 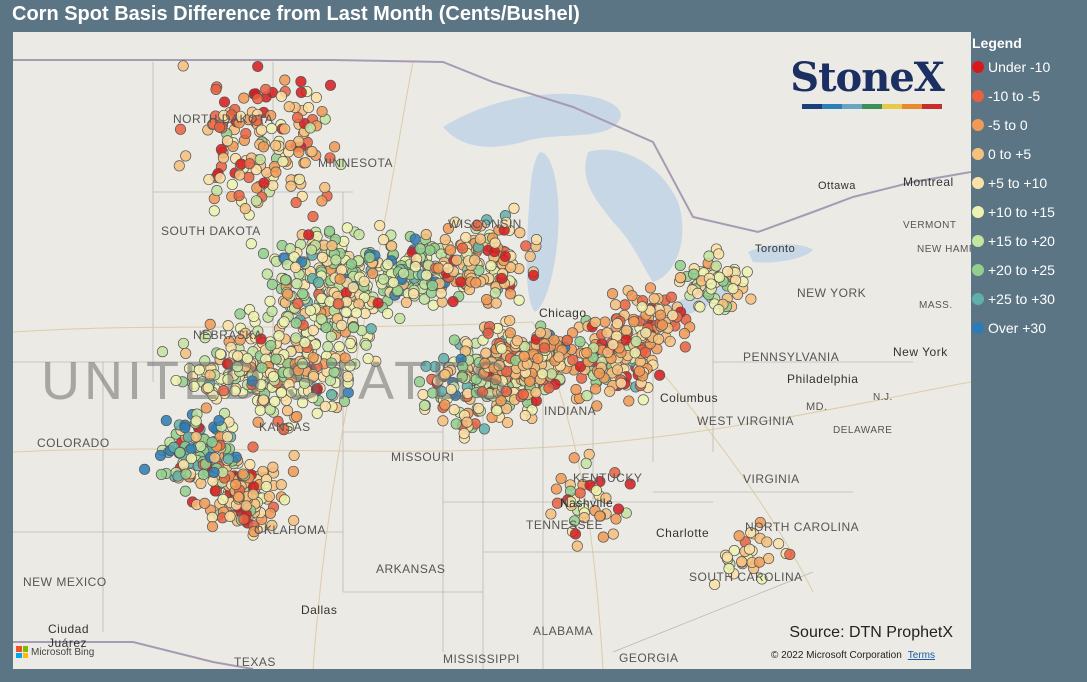 I want to click on legend-item: +25 to +30, so click(x=1013, y=299).